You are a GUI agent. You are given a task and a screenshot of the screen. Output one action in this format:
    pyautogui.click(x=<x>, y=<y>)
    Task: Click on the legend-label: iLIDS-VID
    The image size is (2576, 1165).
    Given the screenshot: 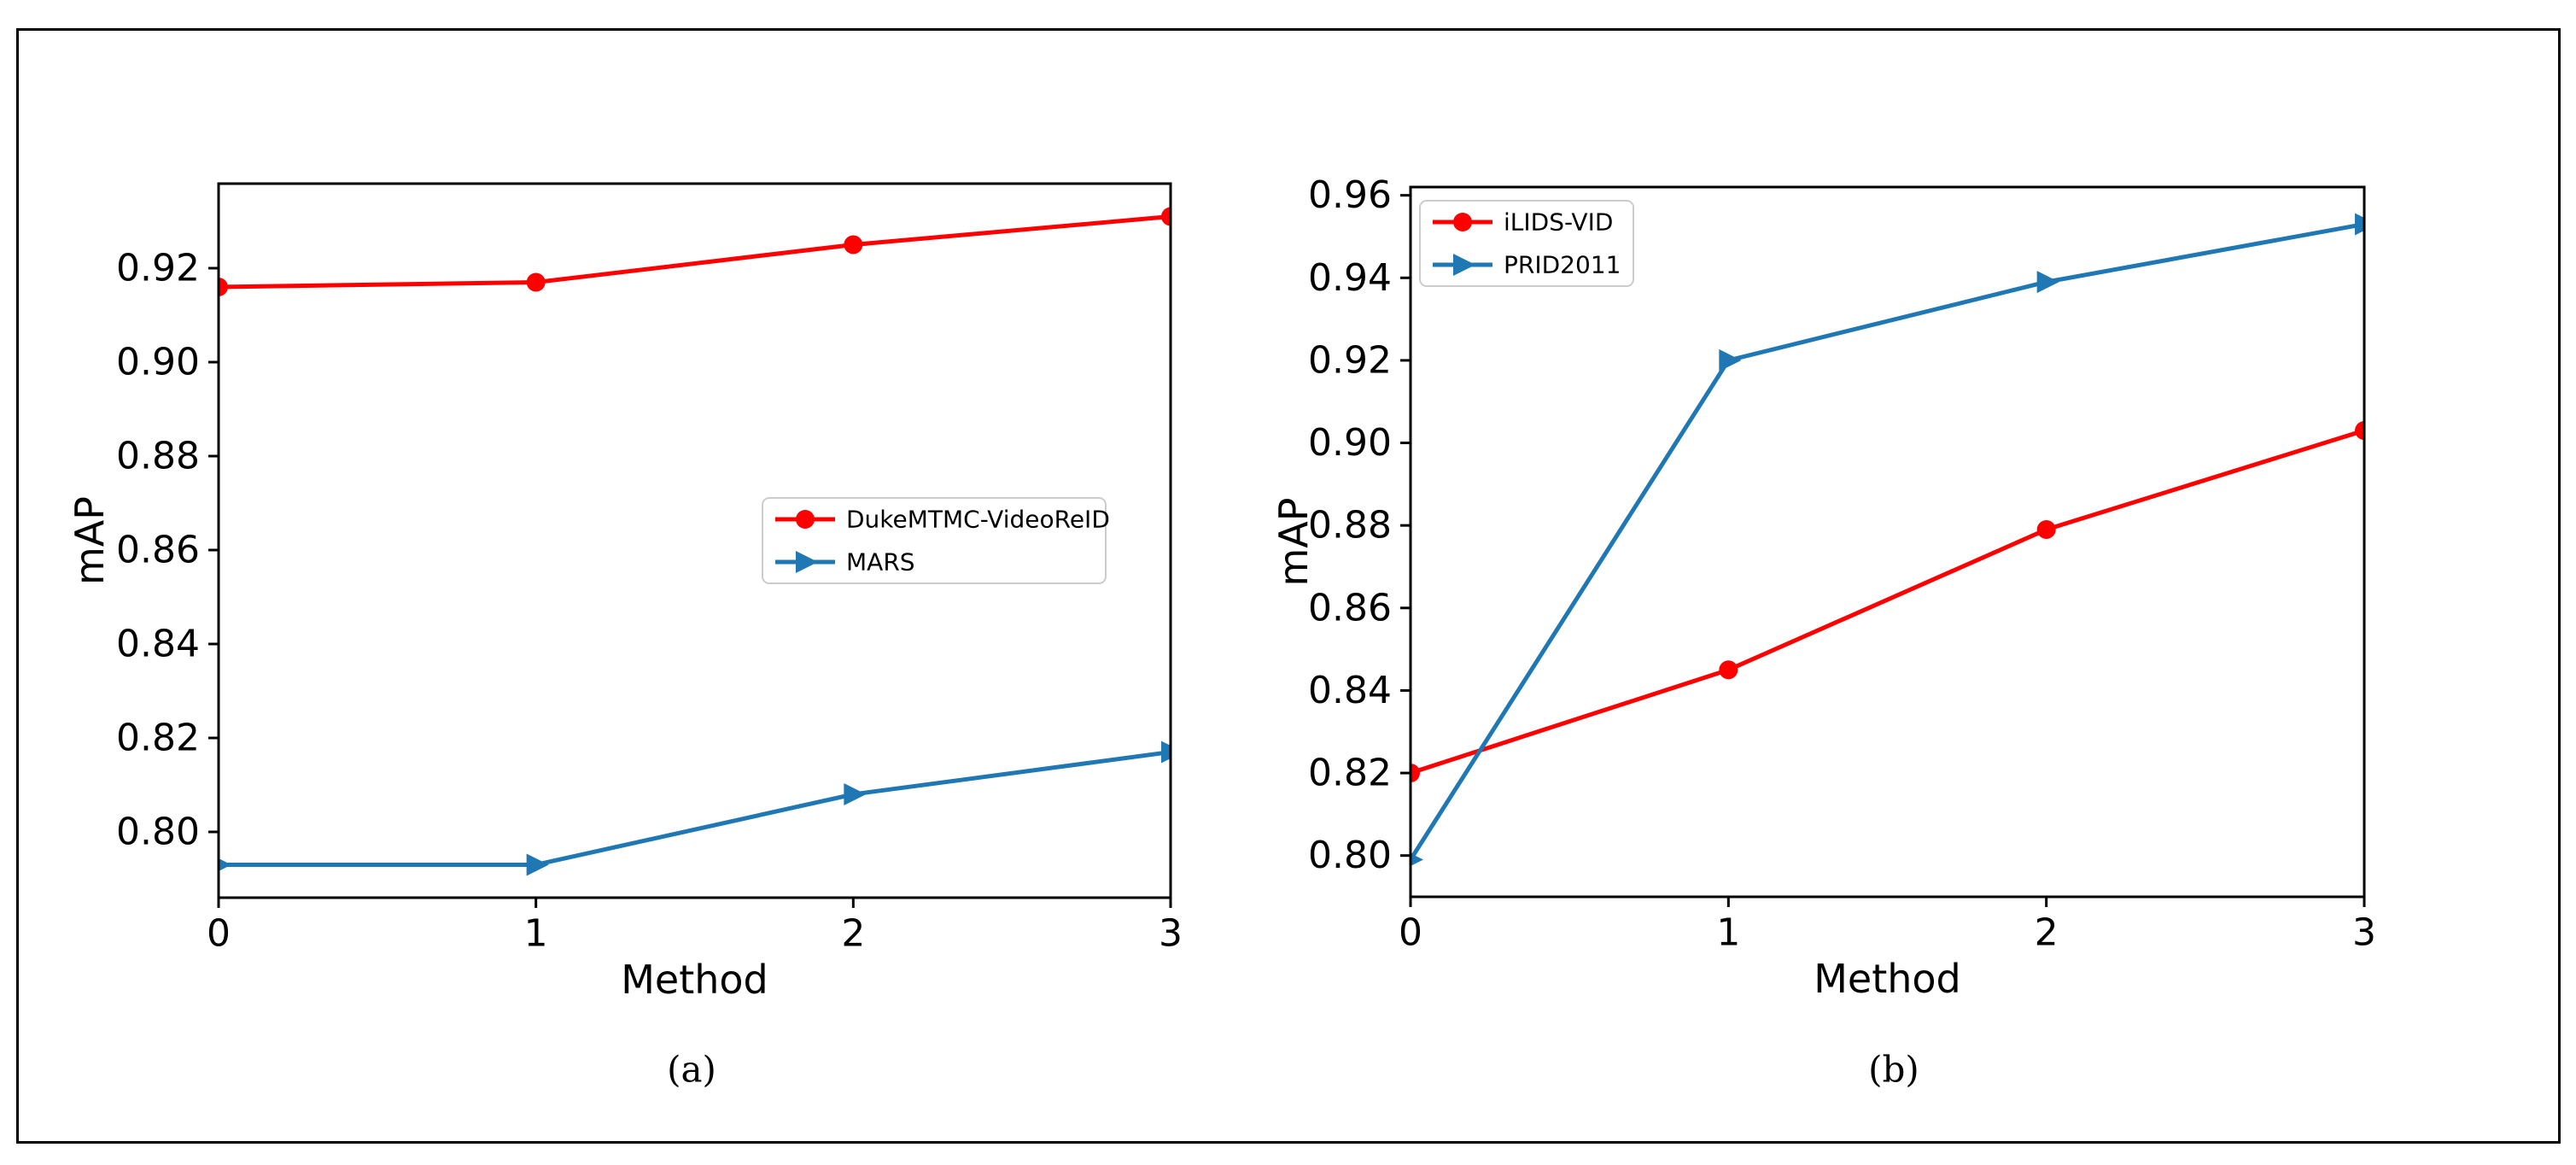 What is the action you would take?
    pyautogui.click(x=1558, y=222)
    